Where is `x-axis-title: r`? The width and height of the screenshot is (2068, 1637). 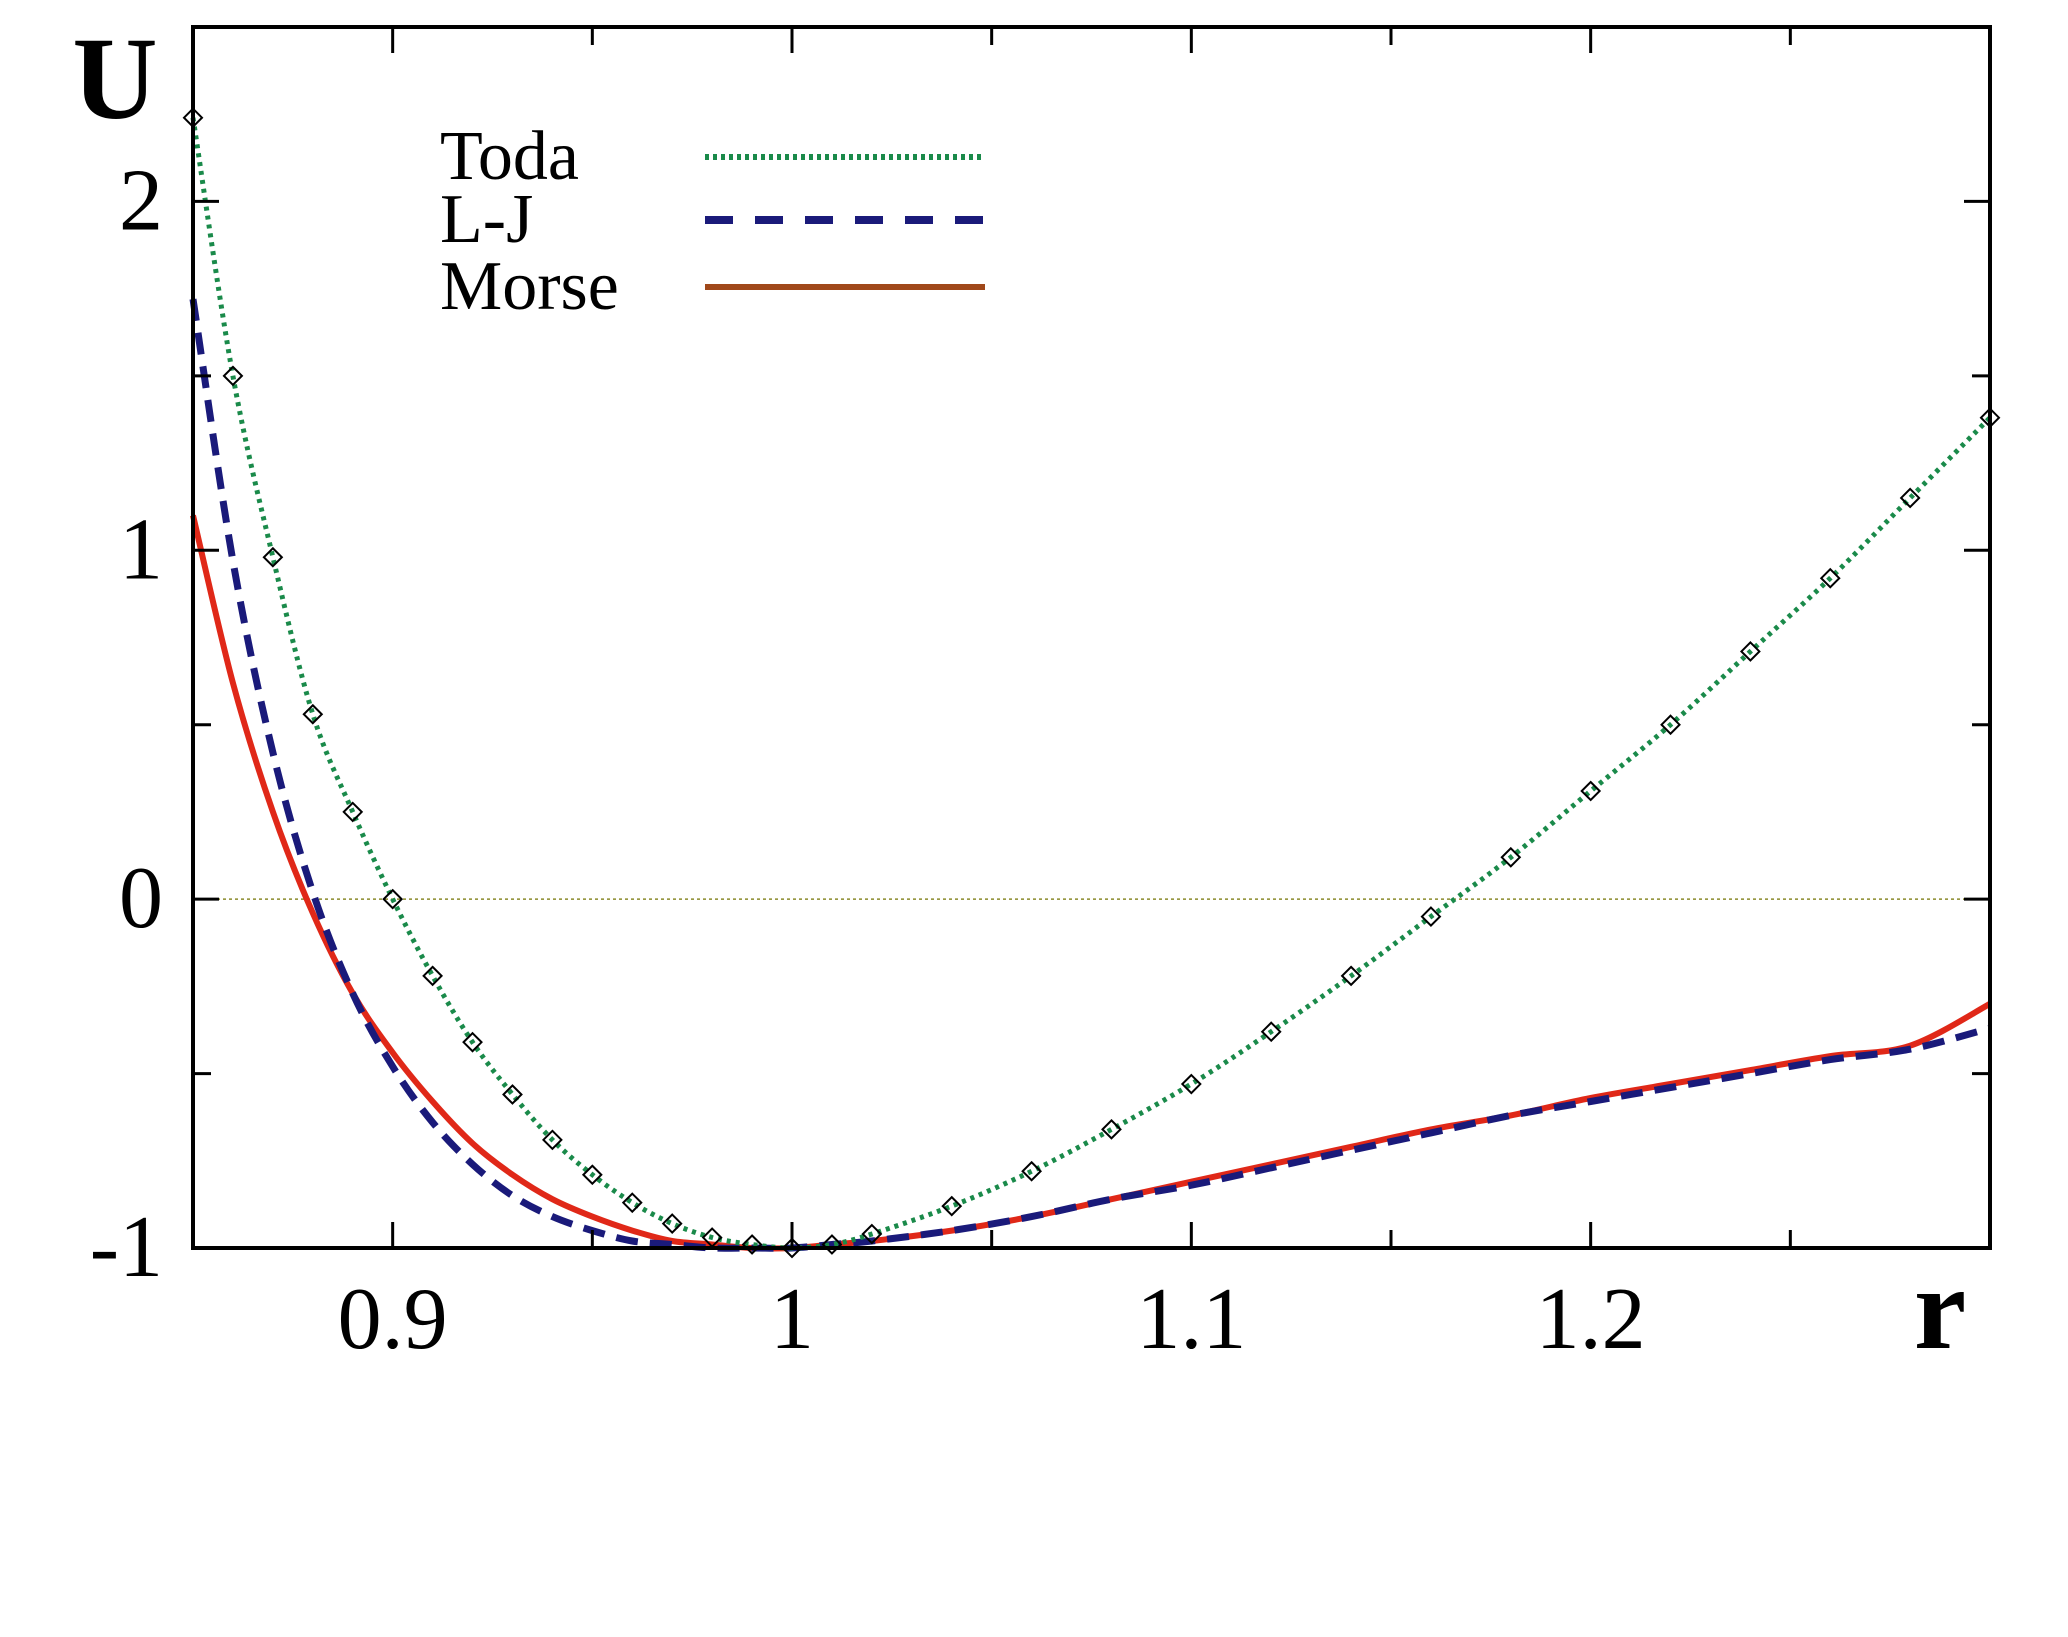 x-axis-title: r is located at coordinates (1940, 1308).